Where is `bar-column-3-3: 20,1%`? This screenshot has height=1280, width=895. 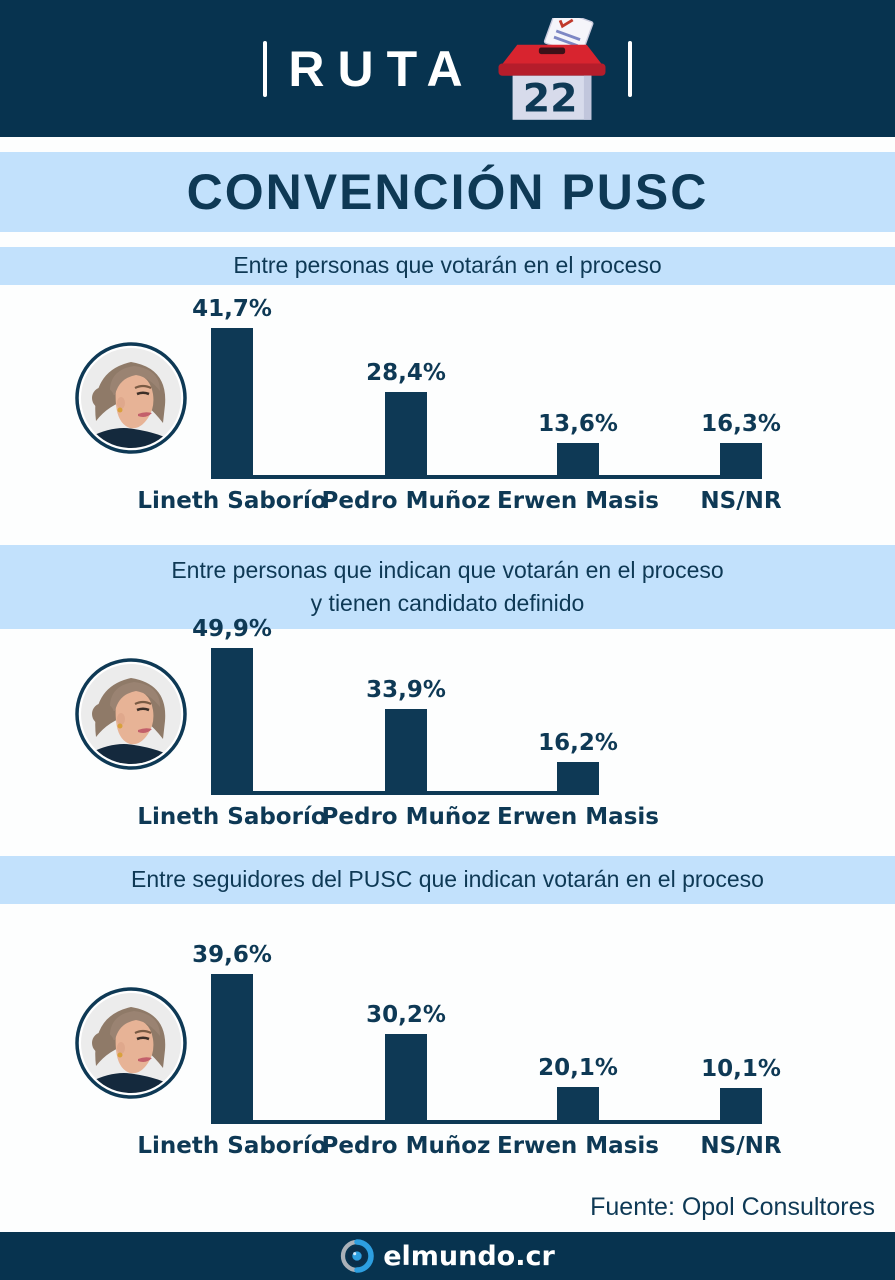
bar-column-3-3: 20,1% is located at coordinates (578, 1089).